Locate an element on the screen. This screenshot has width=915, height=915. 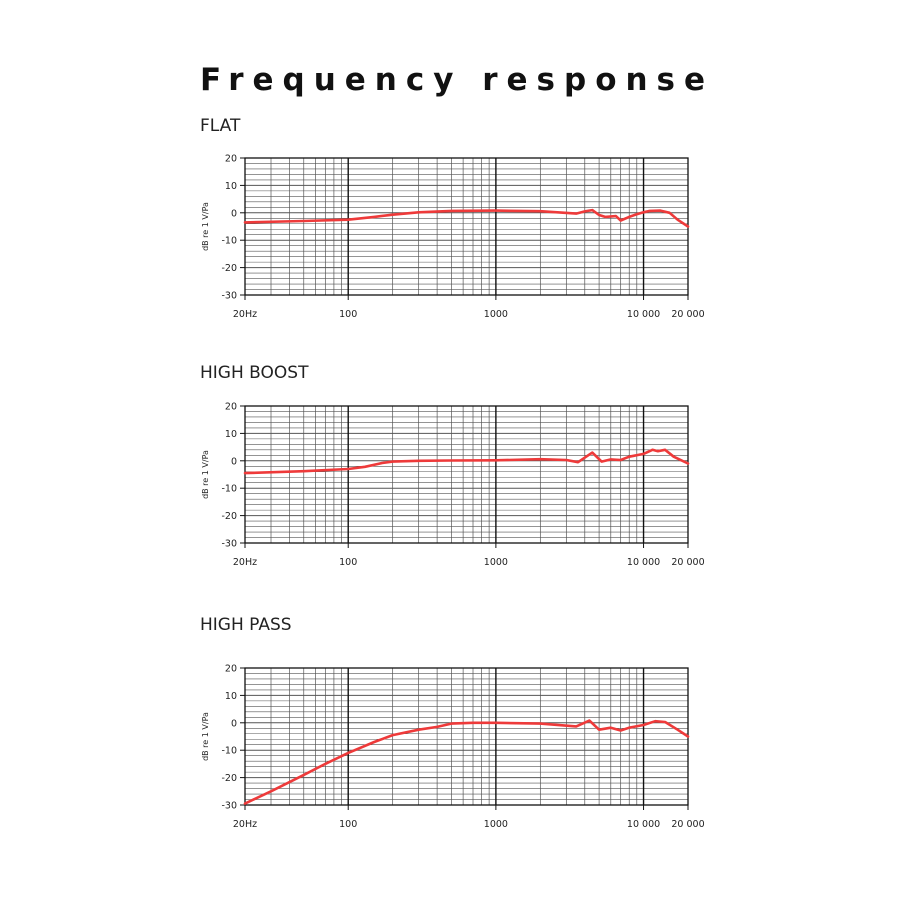
chart-title-high-boost: HIGH BOOST is located at coordinates (254, 373).